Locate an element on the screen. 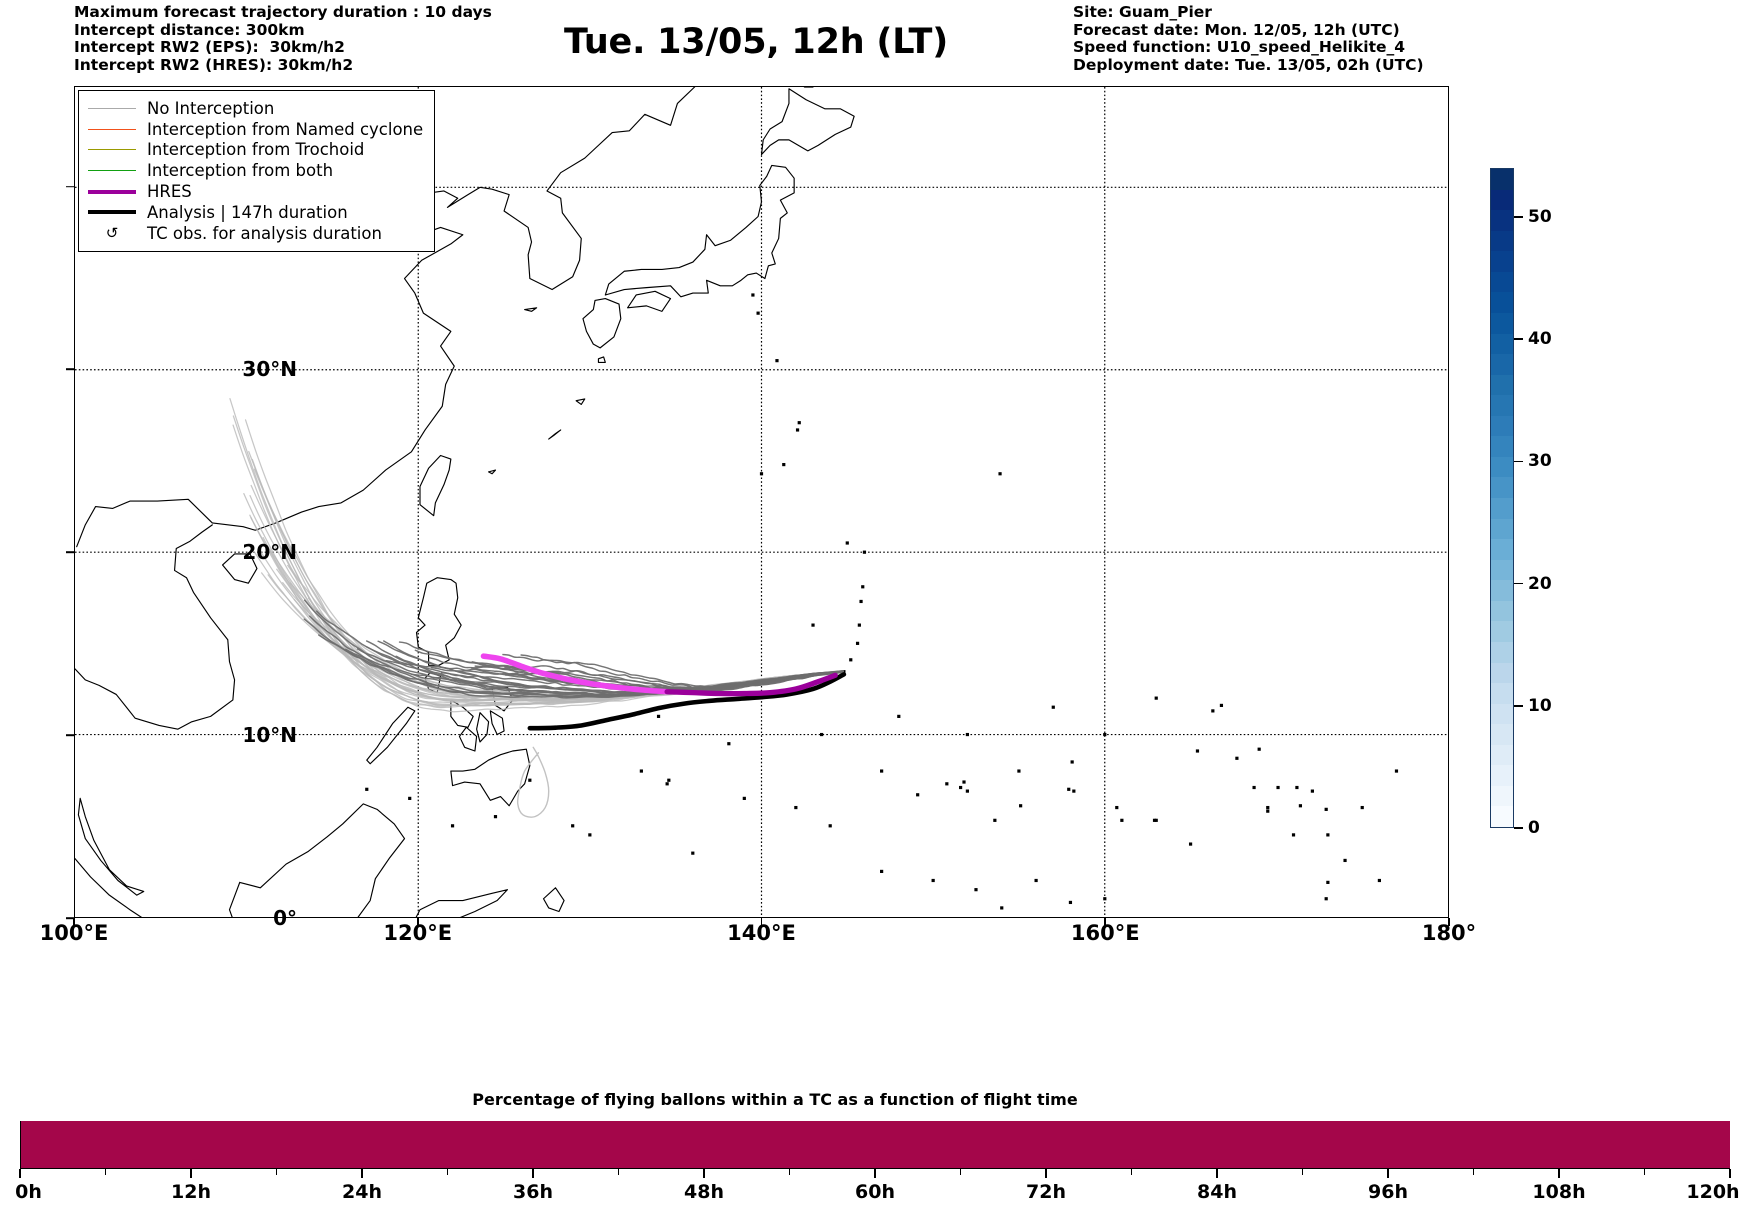 Image resolution: width=1748 pixels, height=1213 pixels. header-left-line-3: Intercept RW2 (HRES): 30km/h2 is located at coordinates (214, 64).